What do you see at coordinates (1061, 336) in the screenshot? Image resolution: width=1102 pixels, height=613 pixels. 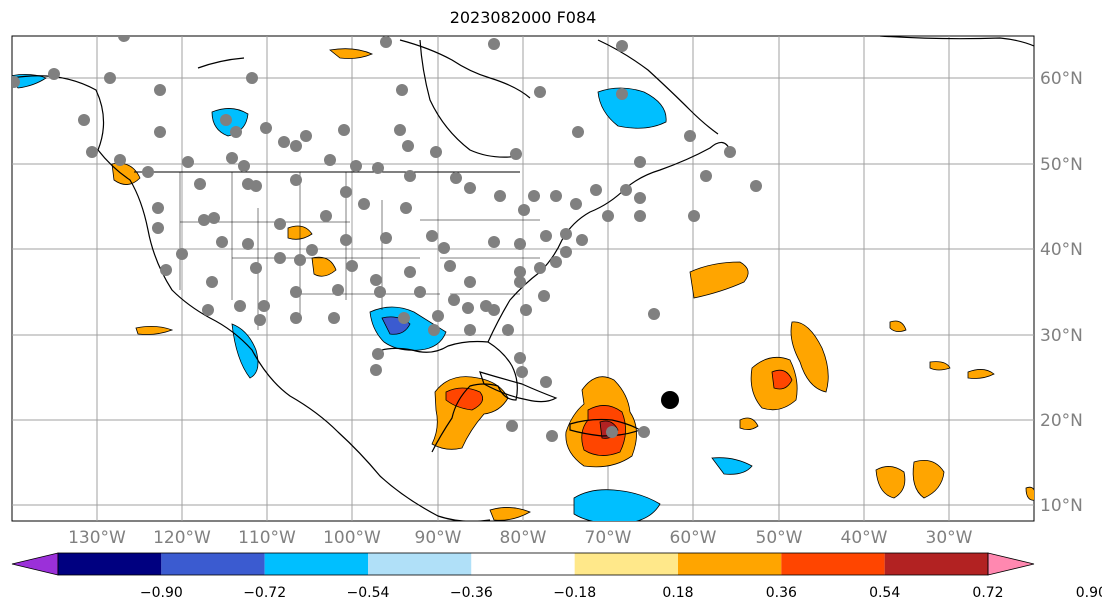 I see `lat-tick-label: 30°N` at bounding box center [1061, 336].